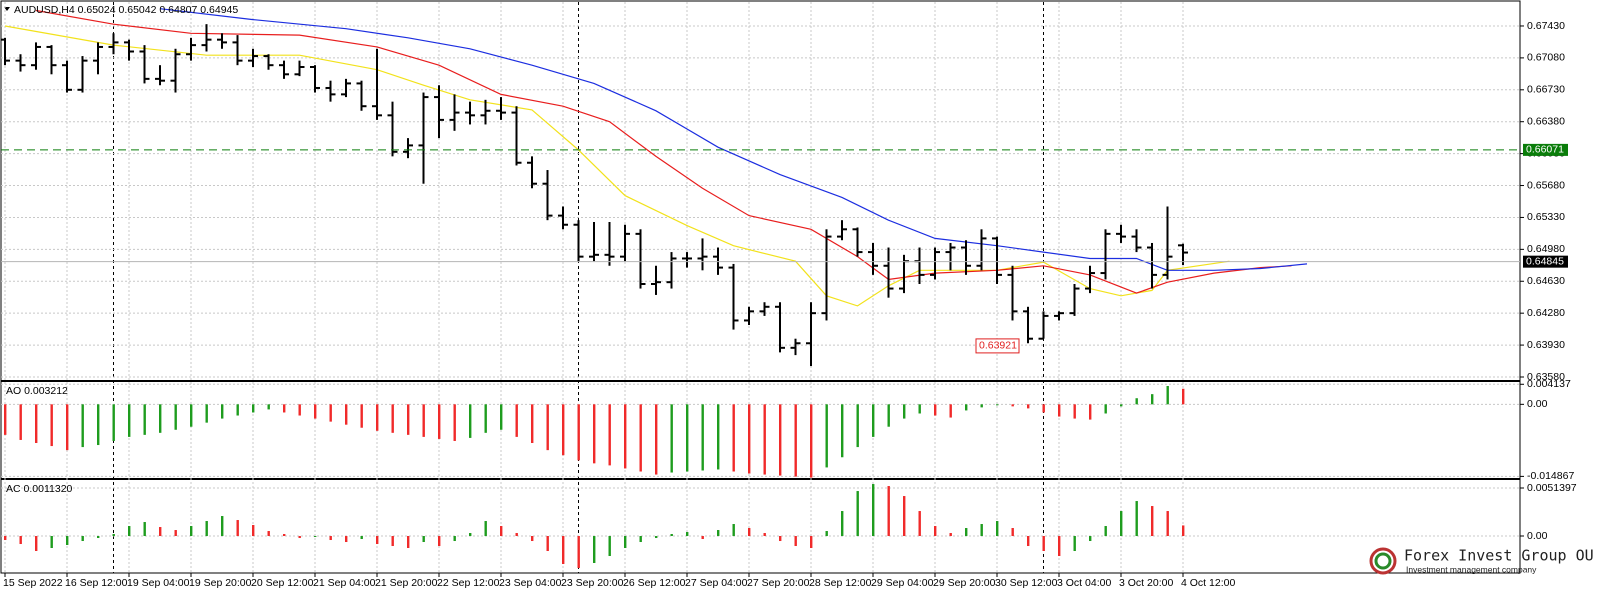  Describe the element at coordinates (1146, 583) in the screenshot. I see `x-tick-label: 3 Oct 20:00` at that location.